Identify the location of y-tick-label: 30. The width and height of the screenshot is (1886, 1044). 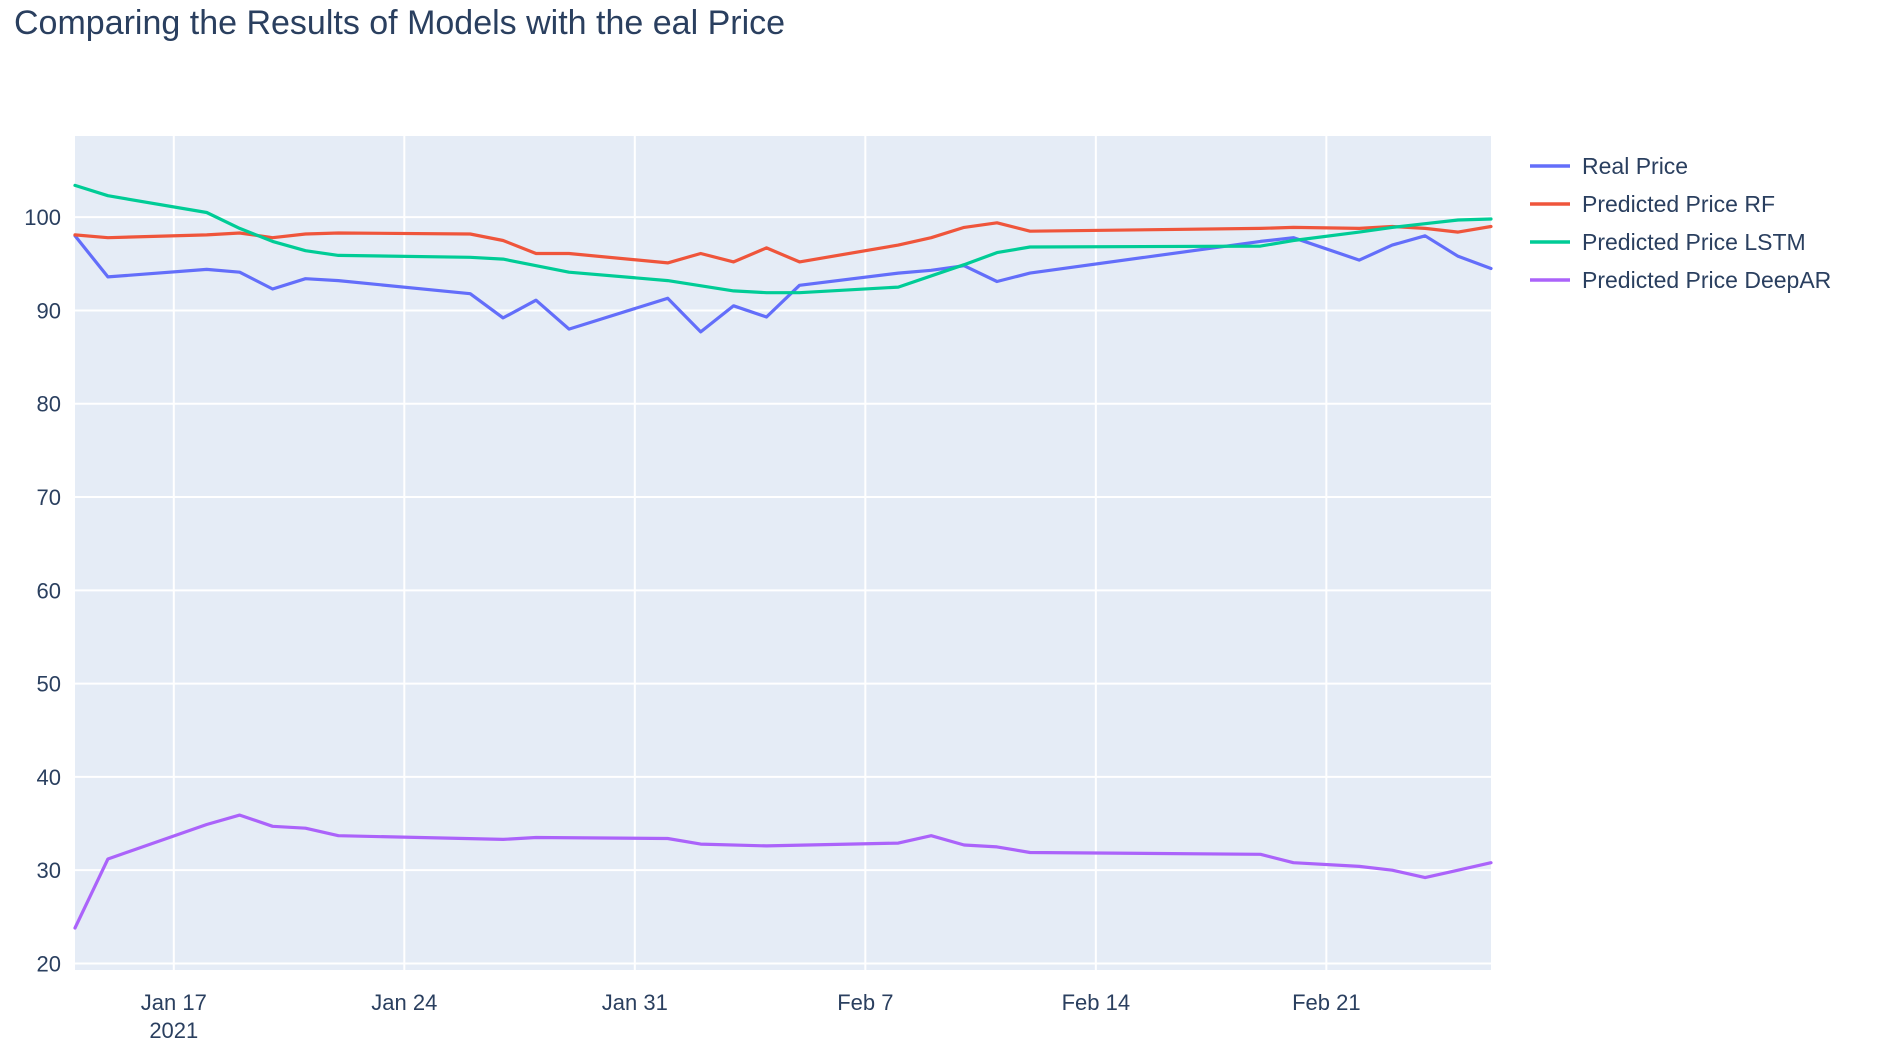
(49, 870).